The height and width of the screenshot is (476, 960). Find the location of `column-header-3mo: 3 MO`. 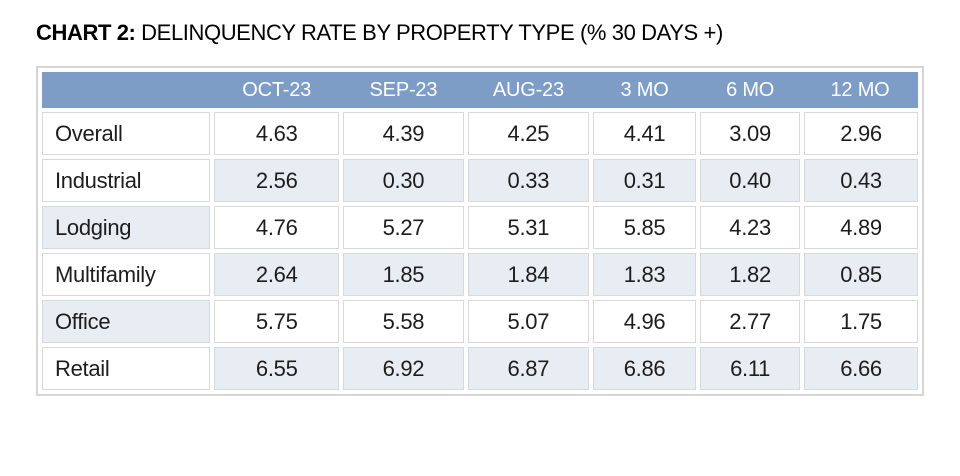

column-header-3mo: 3 MO is located at coordinates (644, 90).